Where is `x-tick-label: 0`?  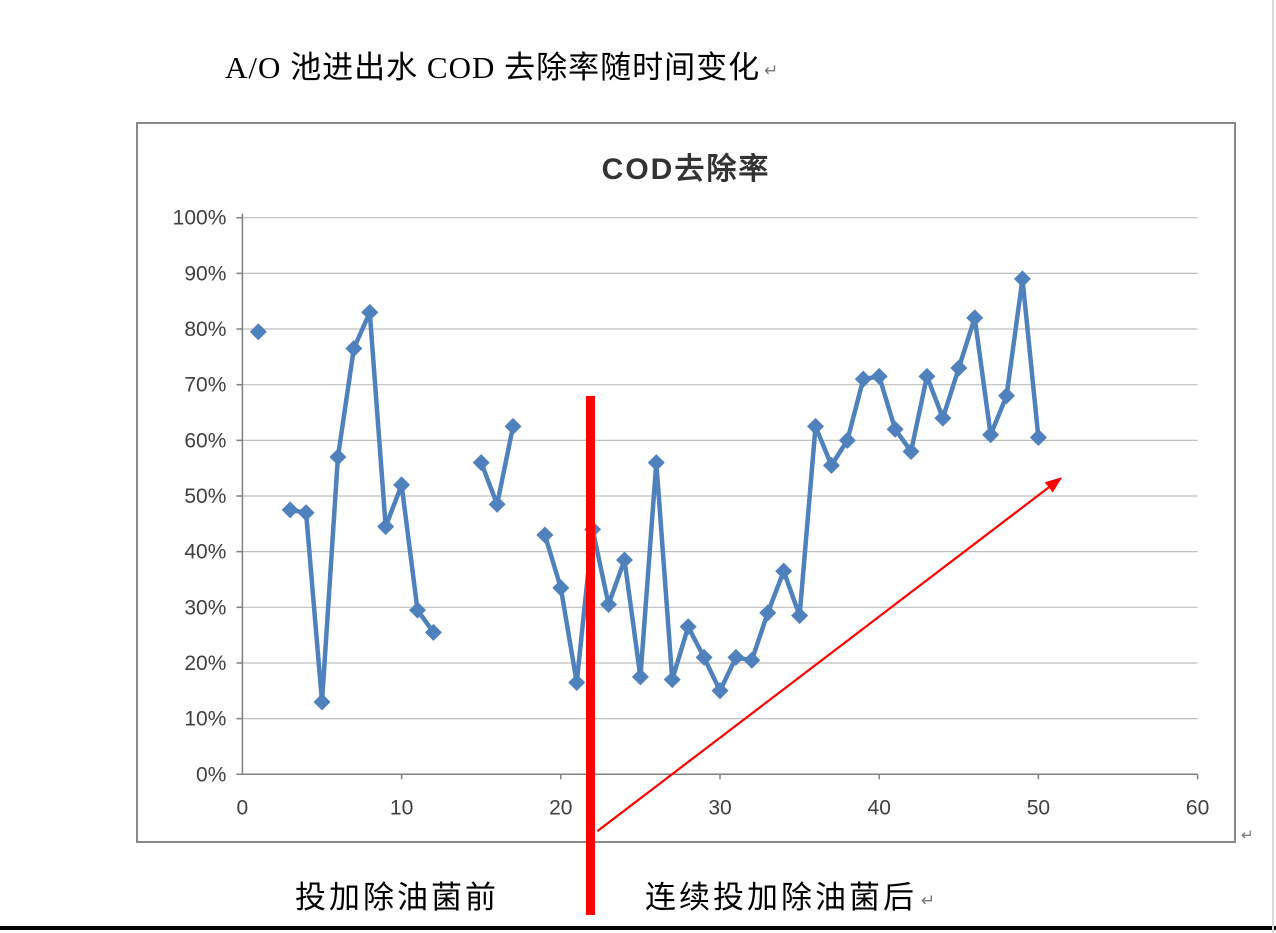
x-tick-label: 0 is located at coordinates (243, 807).